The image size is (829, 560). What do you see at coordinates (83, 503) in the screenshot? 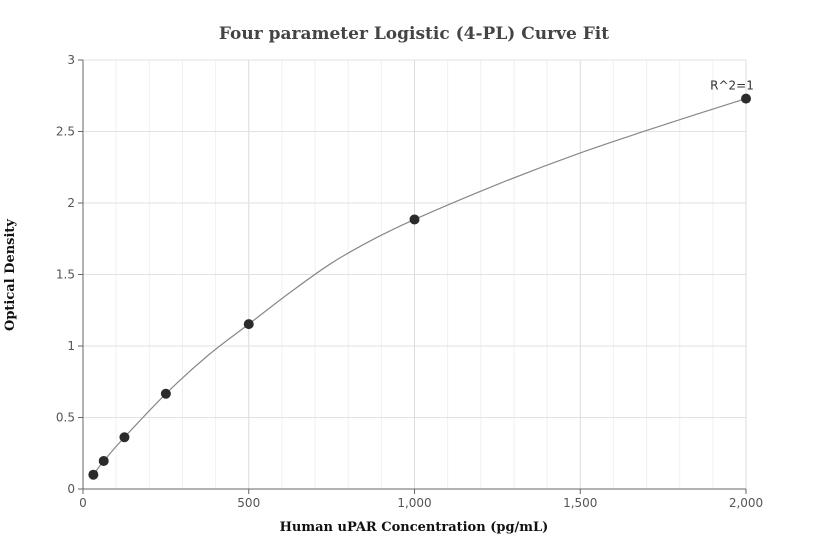
I see `x-tick-label: 0` at bounding box center [83, 503].